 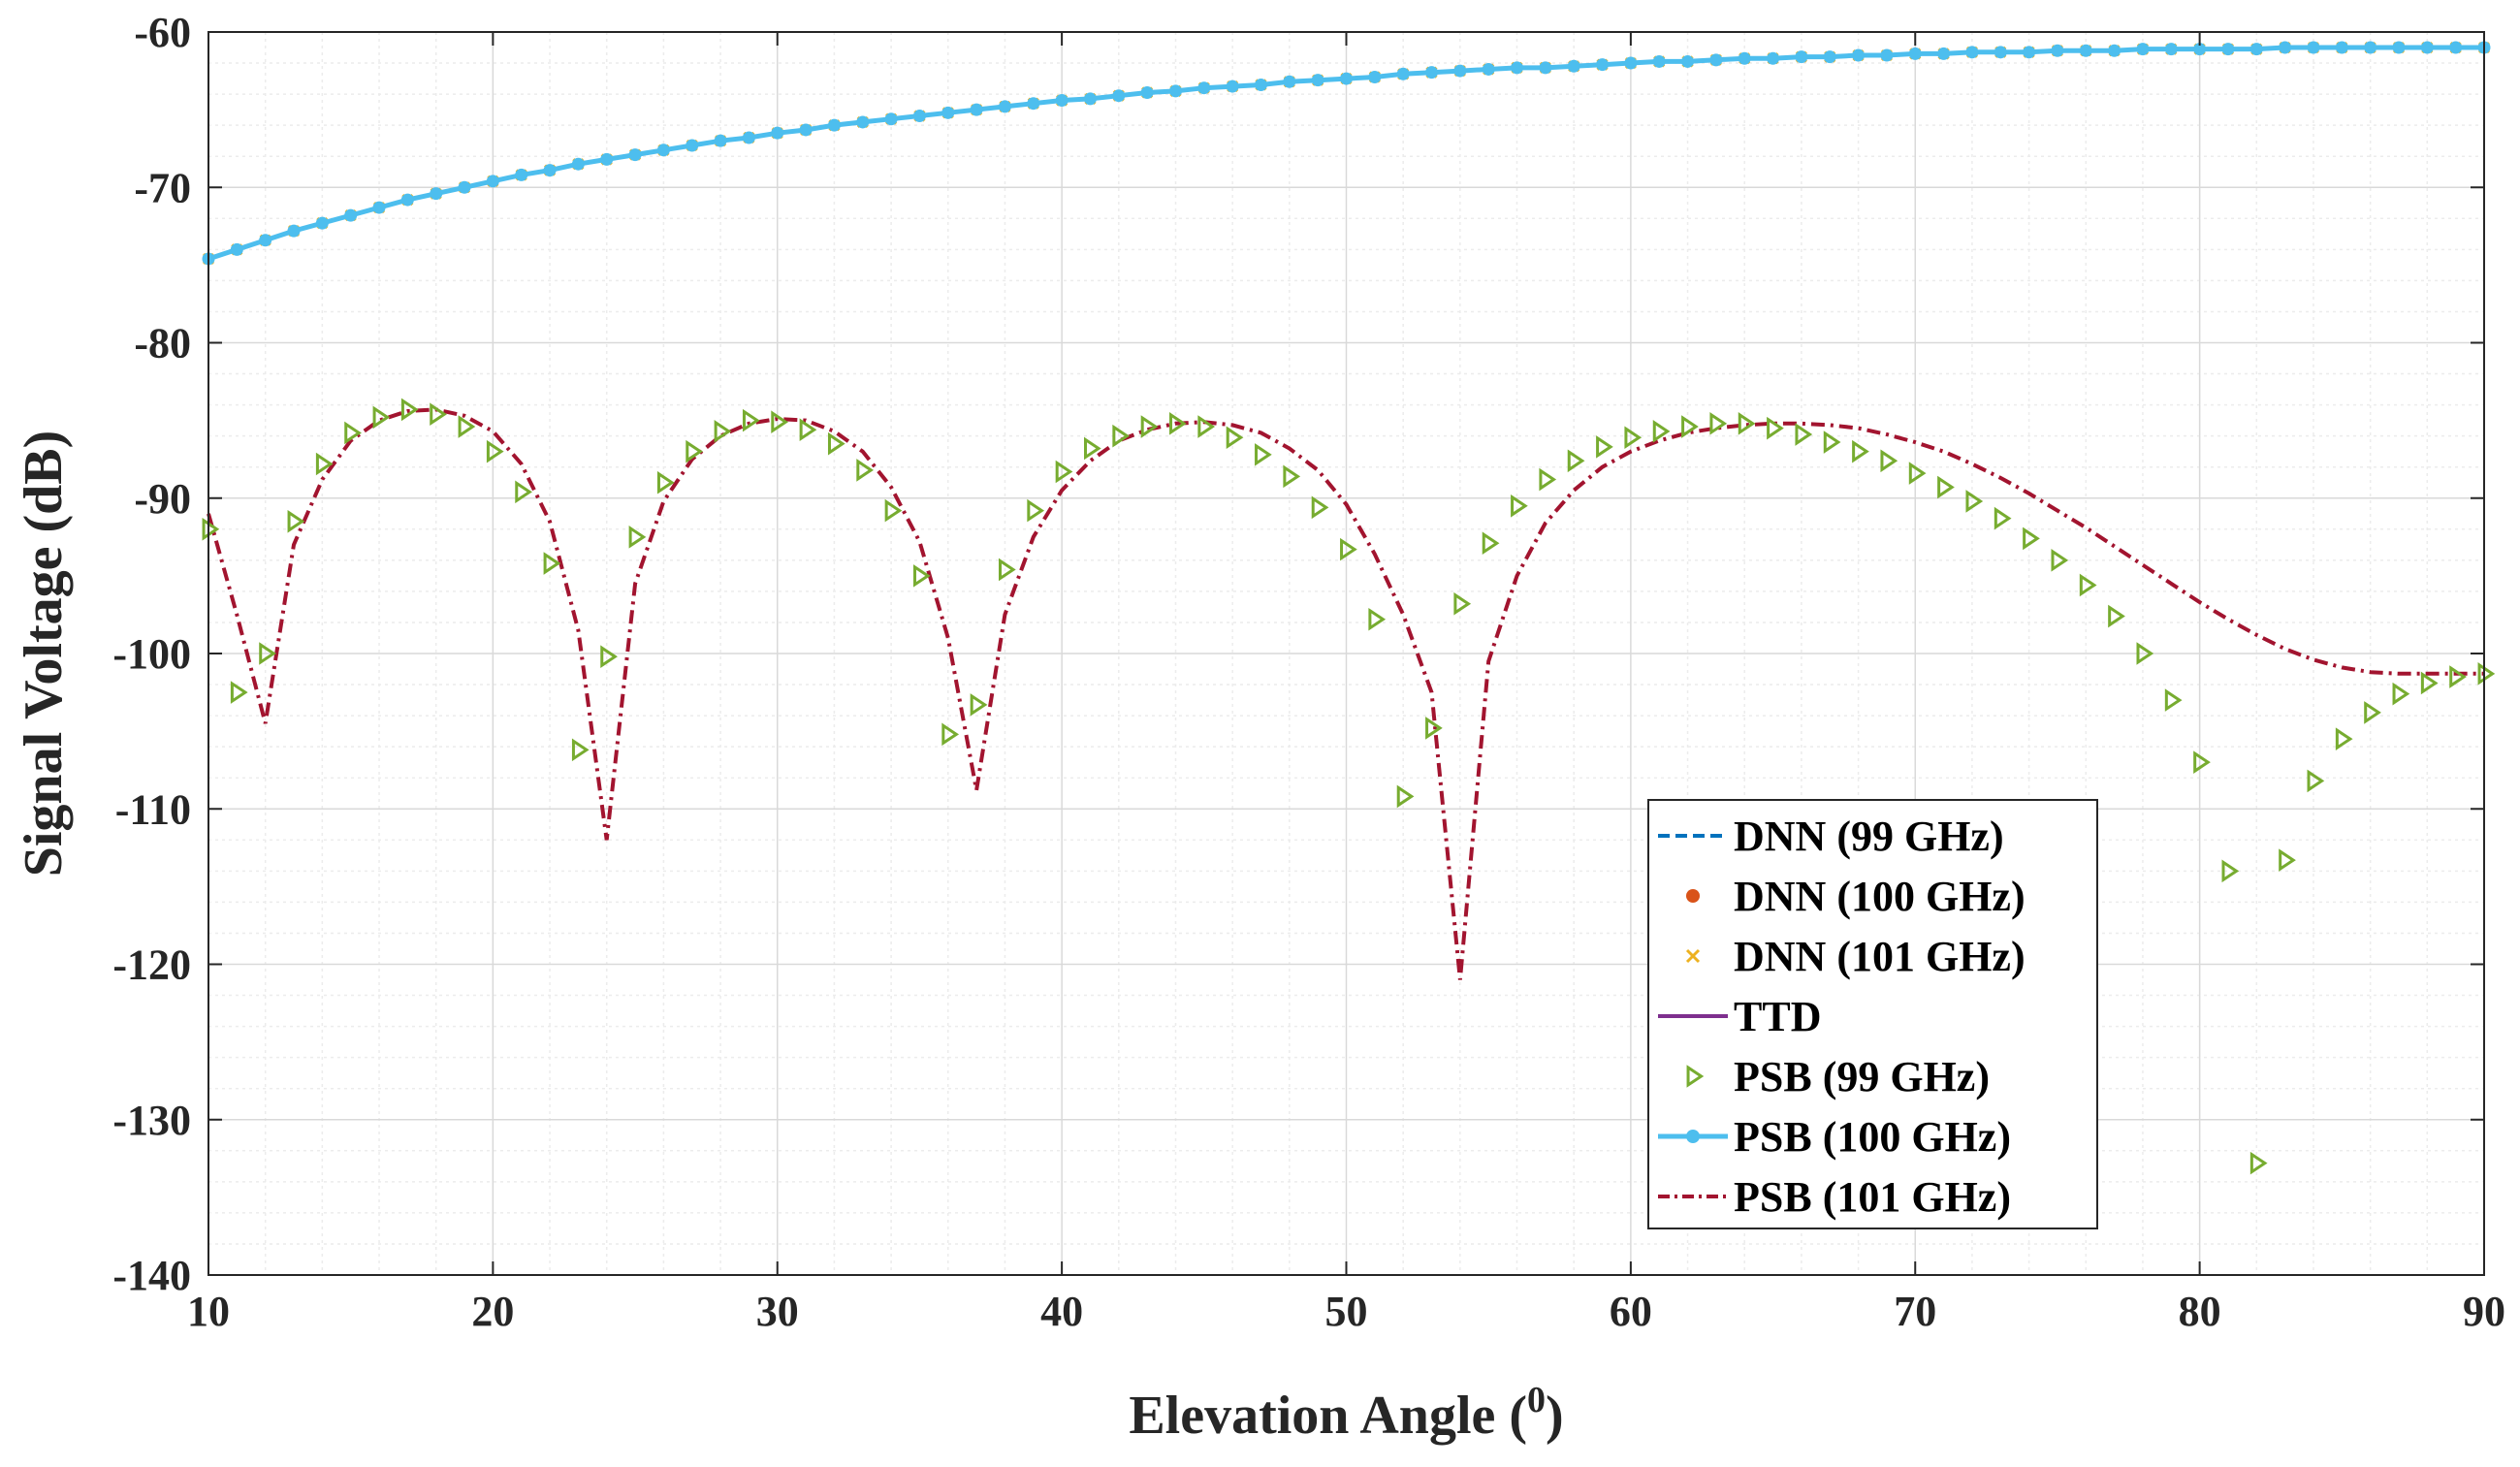 I want to click on x-tick-label: 10, so click(x=209, y=1311).